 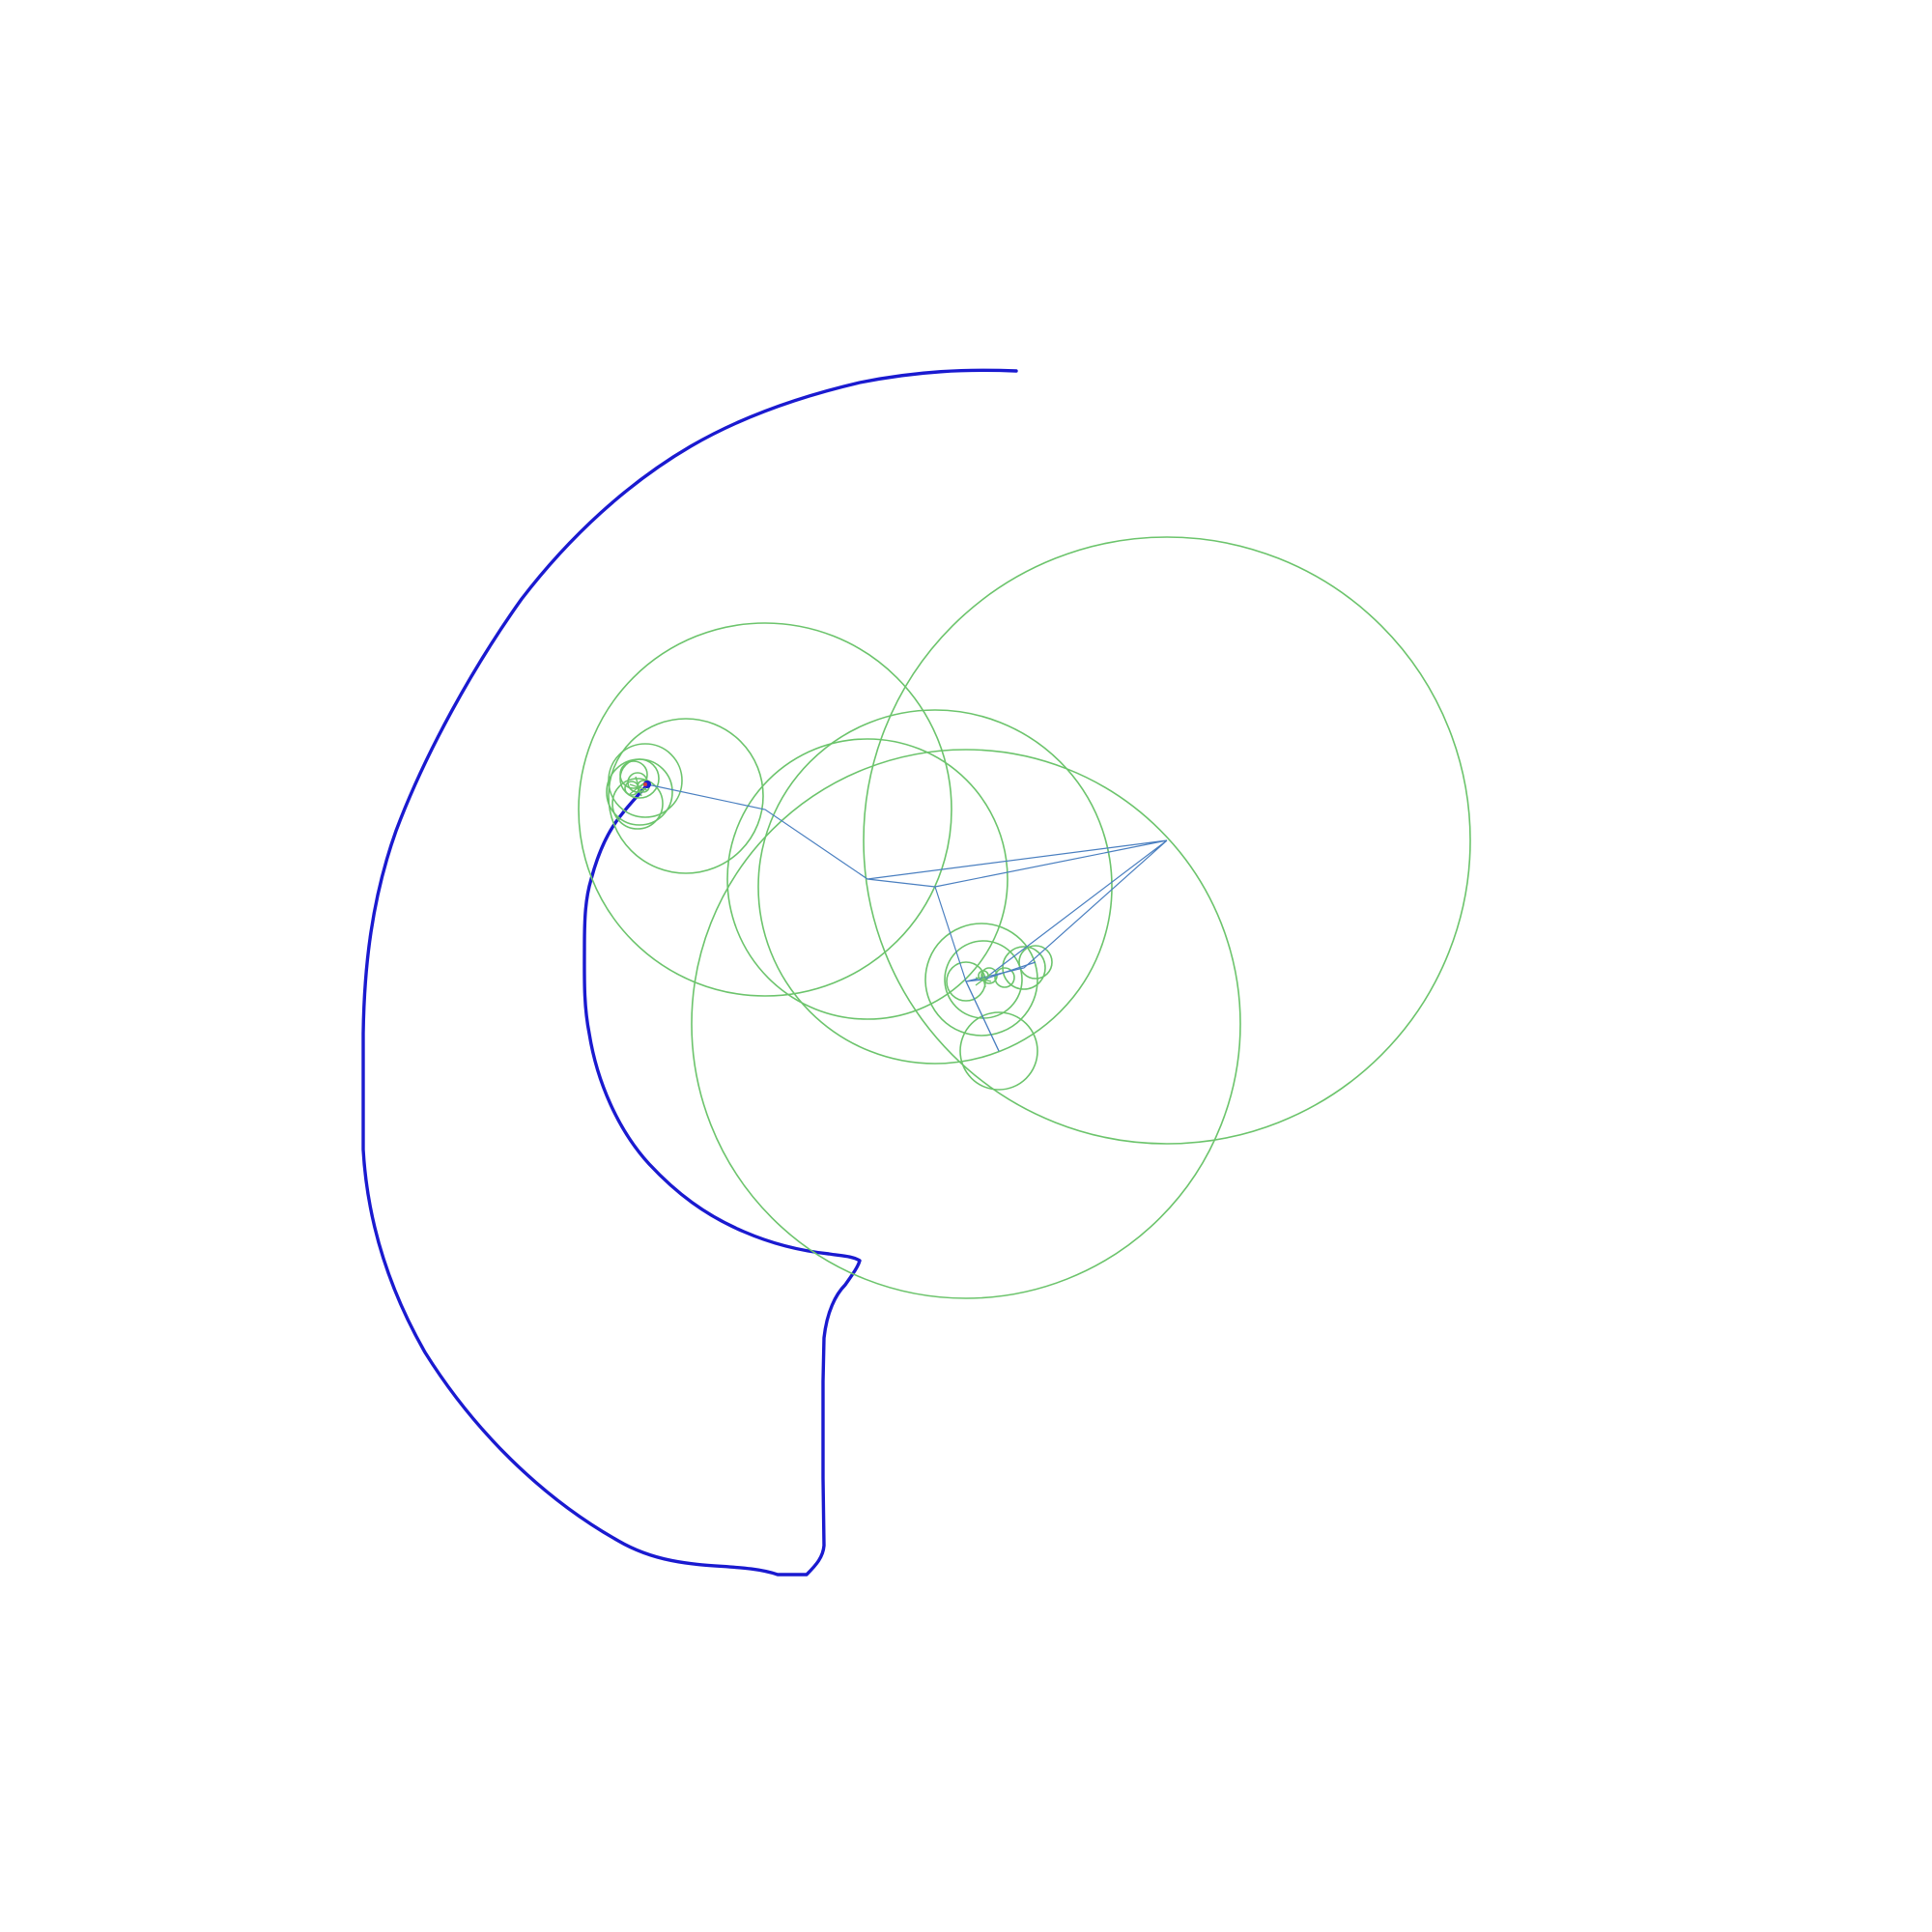 I want to click on pen-tip-marker, so click(x=645, y=784).